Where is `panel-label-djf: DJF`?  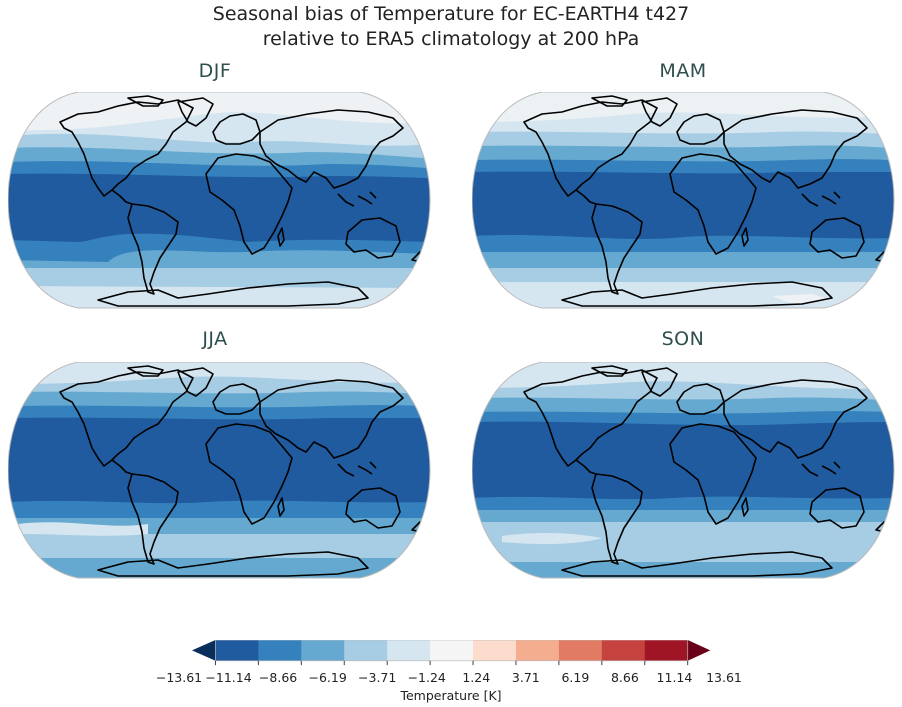 panel-label-djf: DJF is located at coordinates (215, 71).